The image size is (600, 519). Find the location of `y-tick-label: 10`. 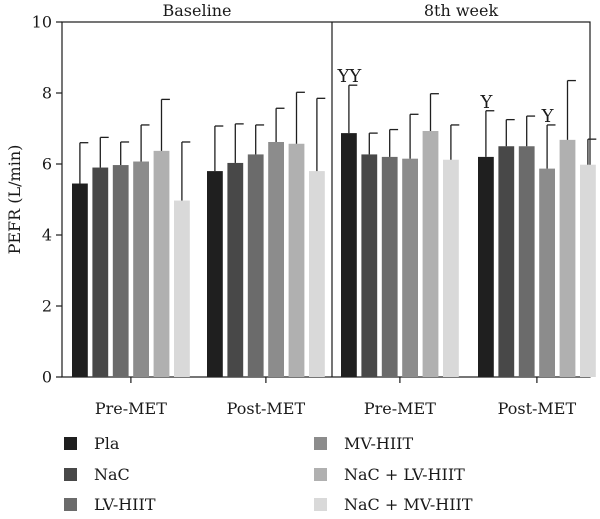

y-tick-label: 10 is located at coordinates (42, 22).